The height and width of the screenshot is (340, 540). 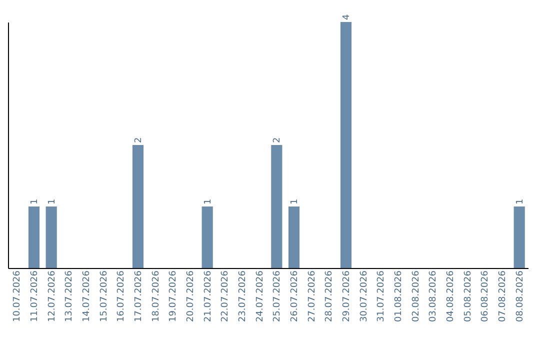 What do you see at coordinates (433, 296) in the screenshot?
I see `x-tick-label: 03.08.2026` at bounding box center [433, 296].